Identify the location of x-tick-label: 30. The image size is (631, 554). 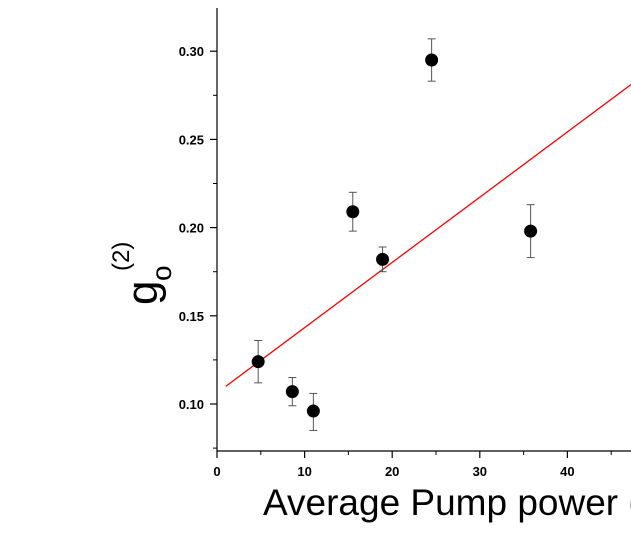
(480, 471).